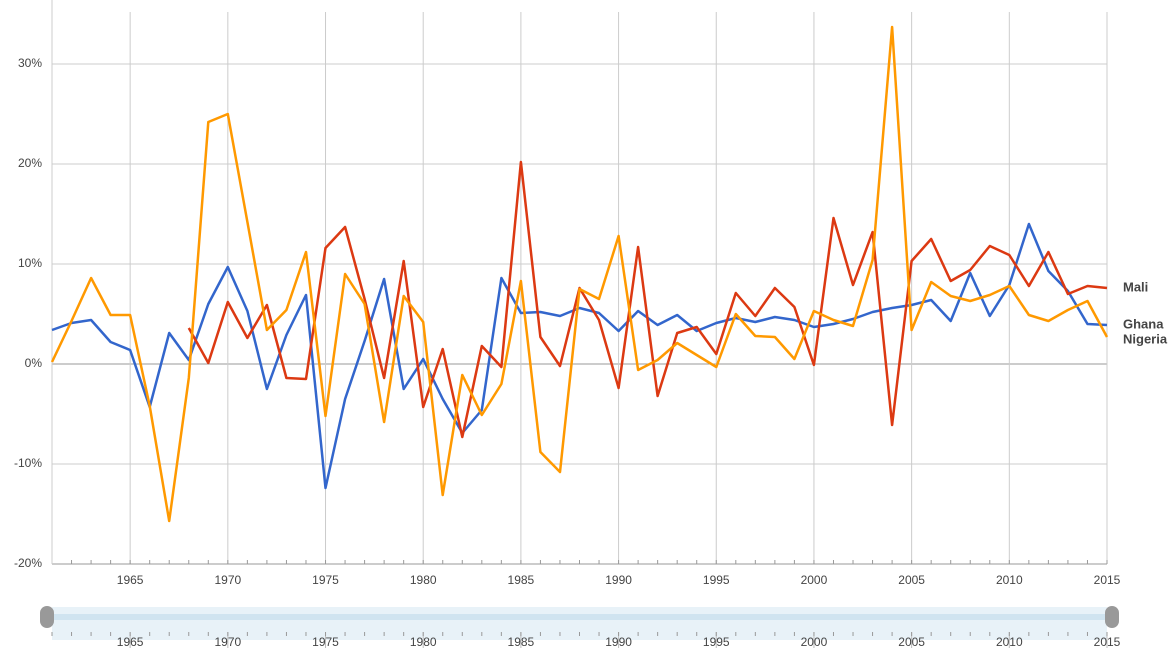 Image resolution: width=1169 pixels, height=652 pixels. What do you see at coordinates (1143, 323) in the screenshot?
I see `series-label: Ghana` at bounding box center [1143, 323].